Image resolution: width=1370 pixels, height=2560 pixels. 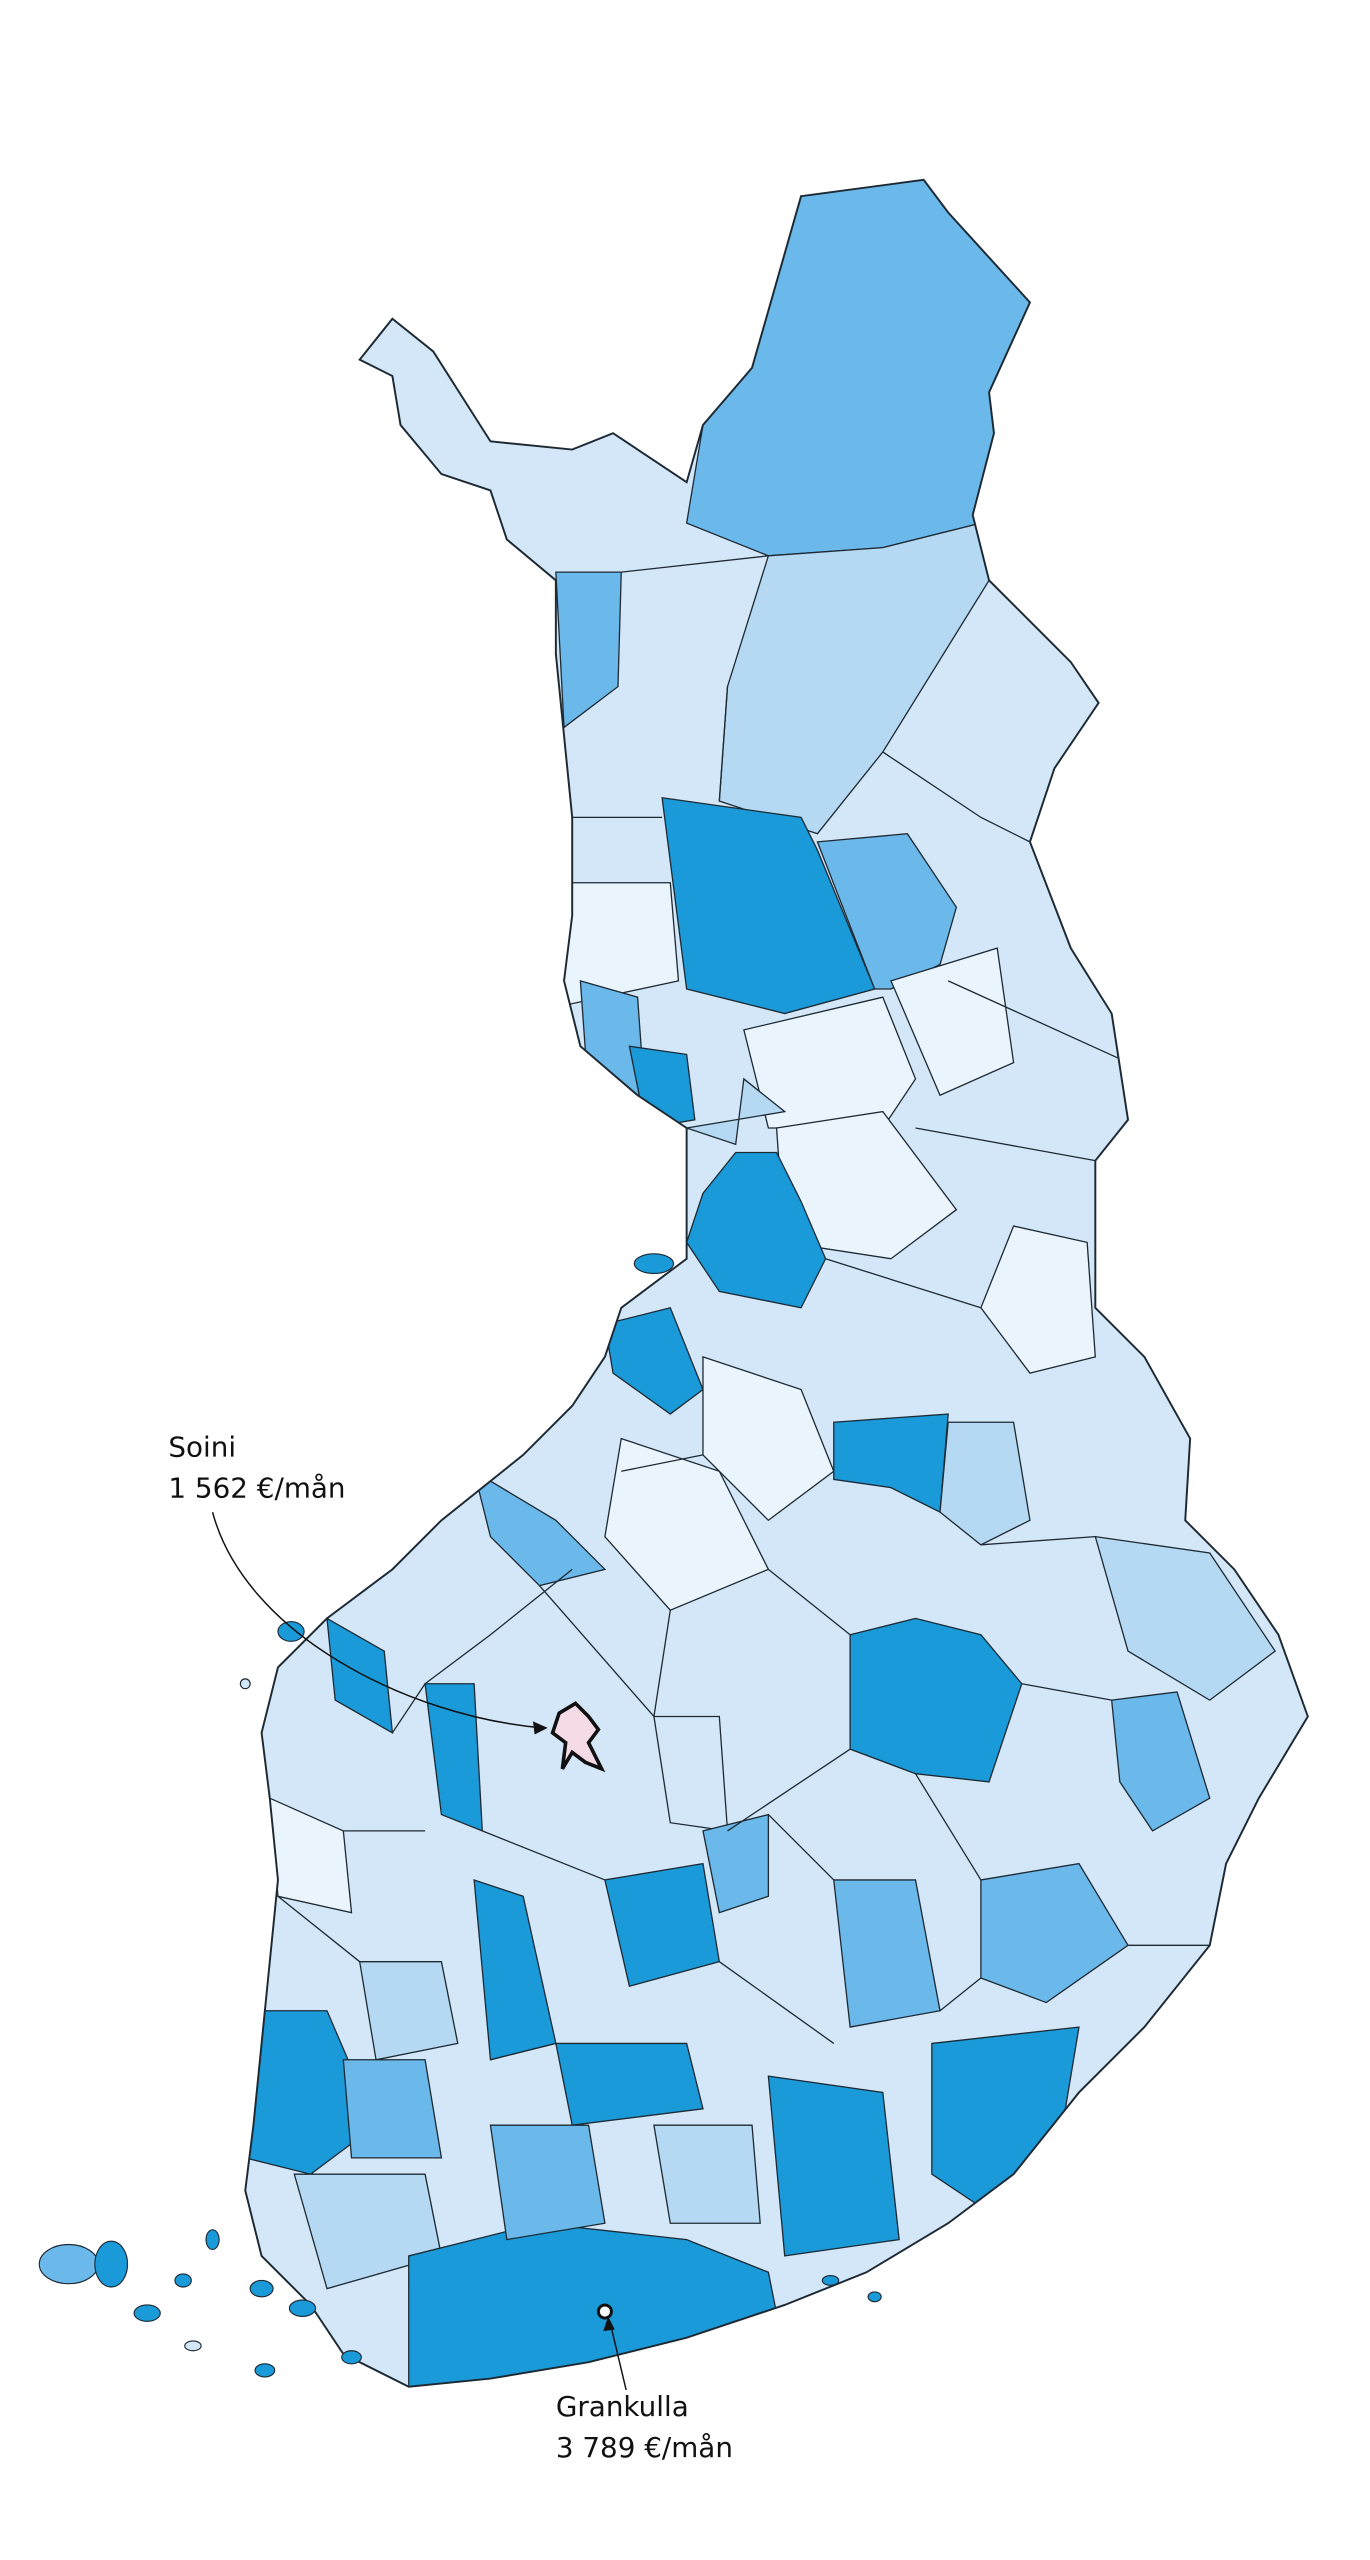 What do you see at coordinates (256, 1487) in the screenshot?
I see `place-value: 1 562 €/mån` at bounding box center [256, 1487].